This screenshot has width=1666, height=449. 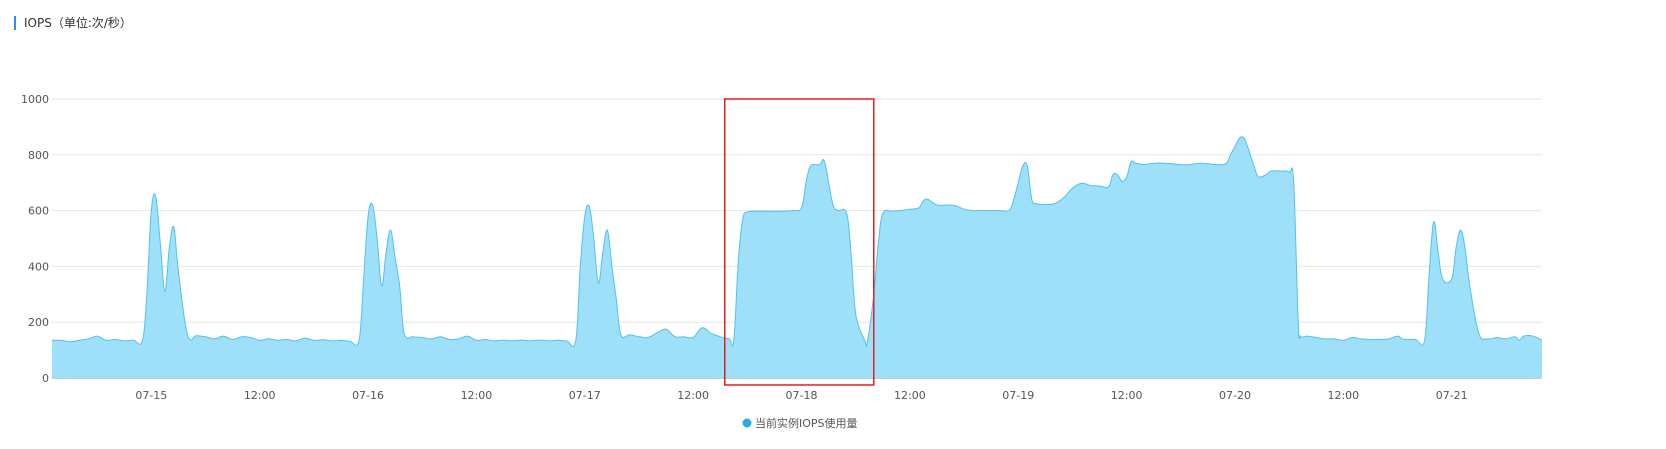 I want to click on y-tick-label: 600, so click(x=38, y=211).